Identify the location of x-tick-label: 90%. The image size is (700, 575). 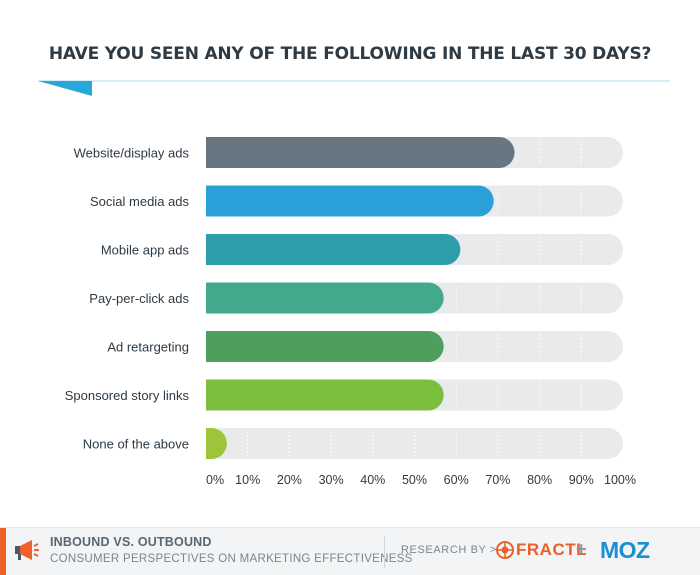
(581, 480).